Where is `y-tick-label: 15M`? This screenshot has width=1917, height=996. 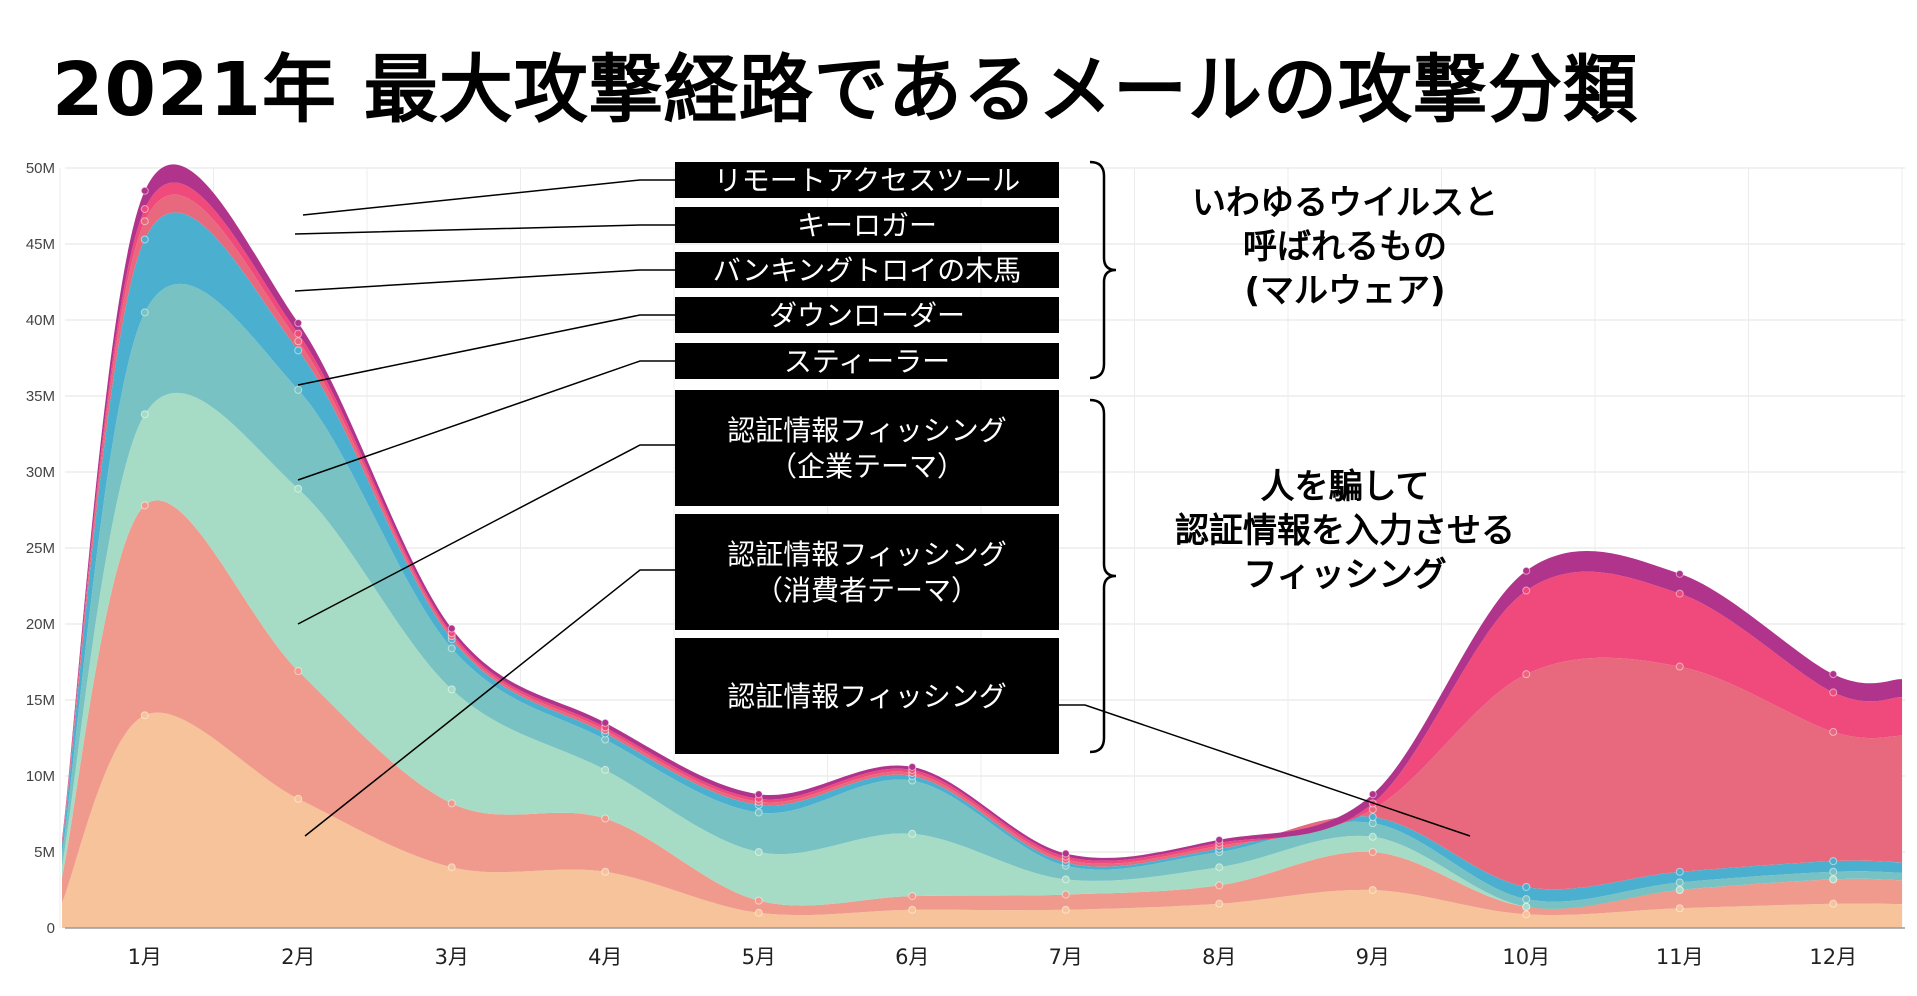
y-tick-label: 15M is located at coordinates (40, 700).